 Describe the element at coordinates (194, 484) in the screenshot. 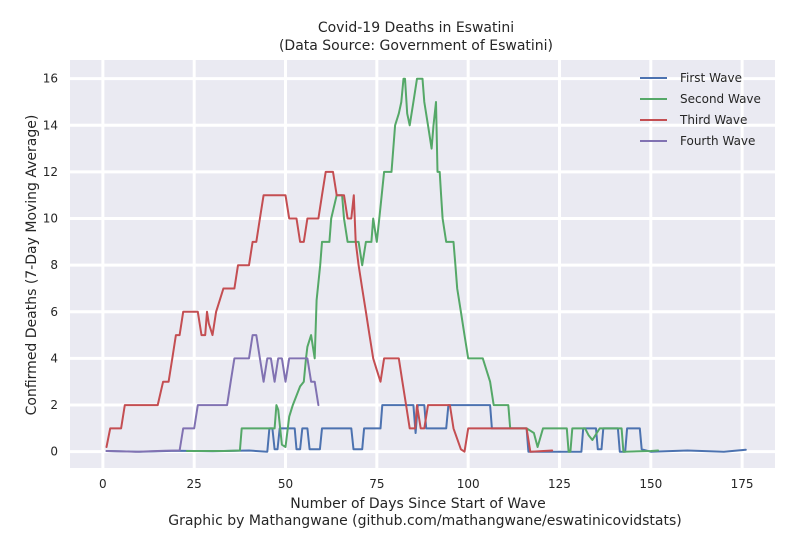

I see `x-tick-label: 25` at that location.